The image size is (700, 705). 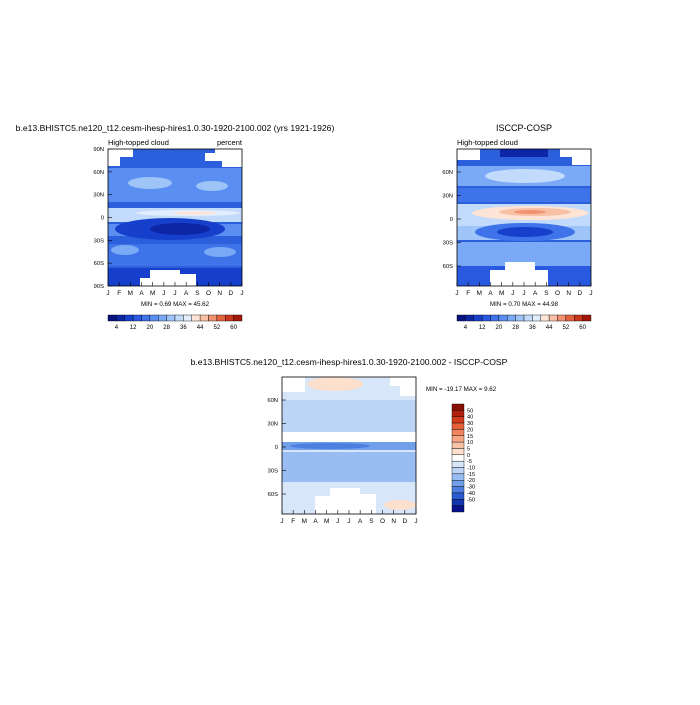 What do you see at coordinates (168, 278) in the screenshot?
I see `panel1-sh-polar-mask` at bounding box center [168, 278].